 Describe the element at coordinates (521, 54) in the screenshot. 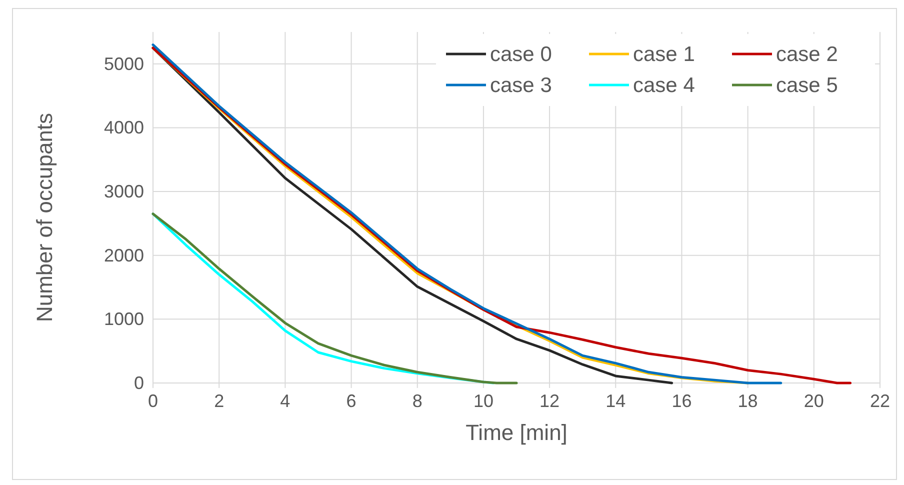

I see `legend-label: case 0` at that location.